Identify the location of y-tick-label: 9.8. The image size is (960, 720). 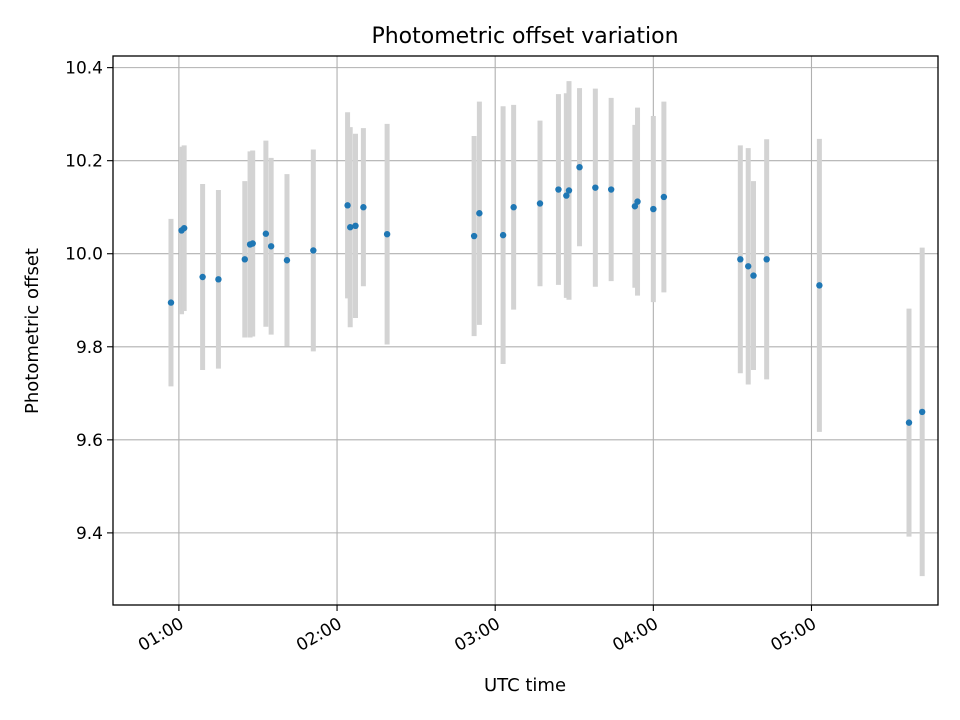
(89, 348).